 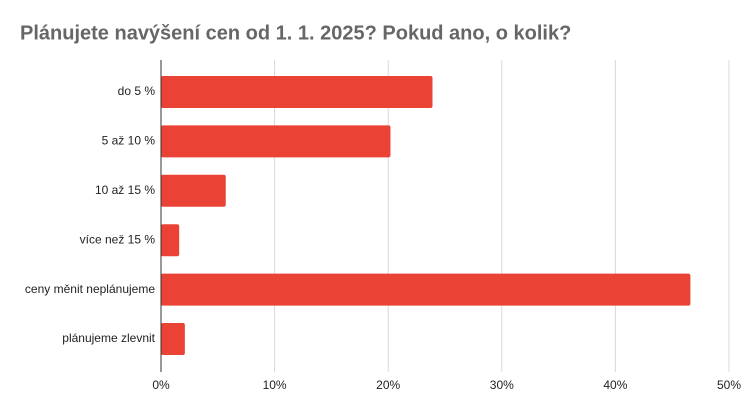 I want to click on x-tick-label: 50%, so click(x=729, y=385).